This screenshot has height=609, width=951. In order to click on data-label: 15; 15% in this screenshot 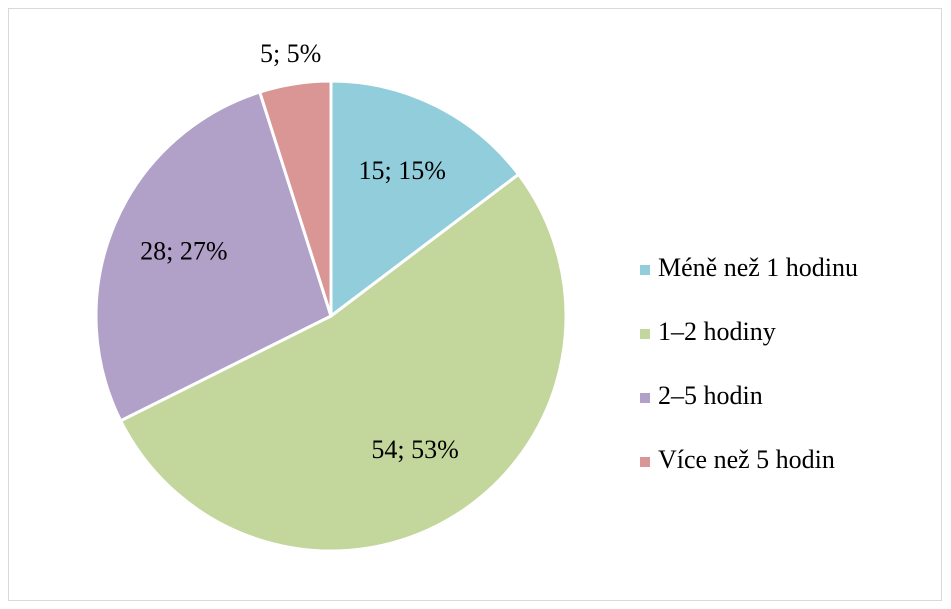, I will do `click(402, 170)`.